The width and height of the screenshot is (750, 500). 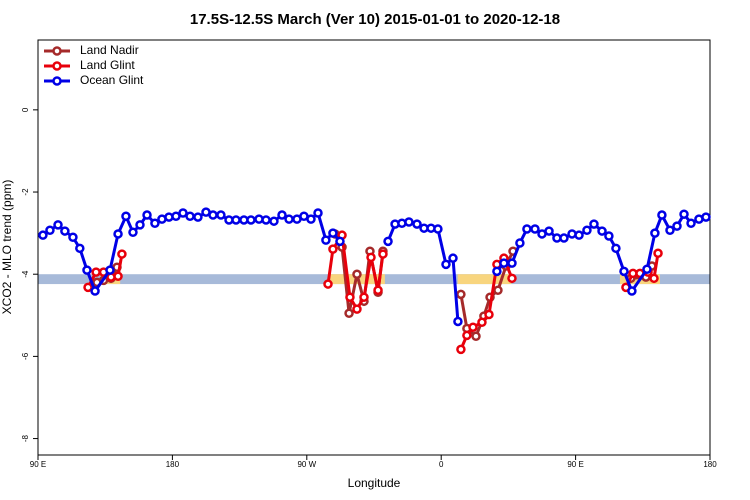 I want to click on y-axis-label: XCO2 - MLO trend (ppm), so click(x=7, y=247).